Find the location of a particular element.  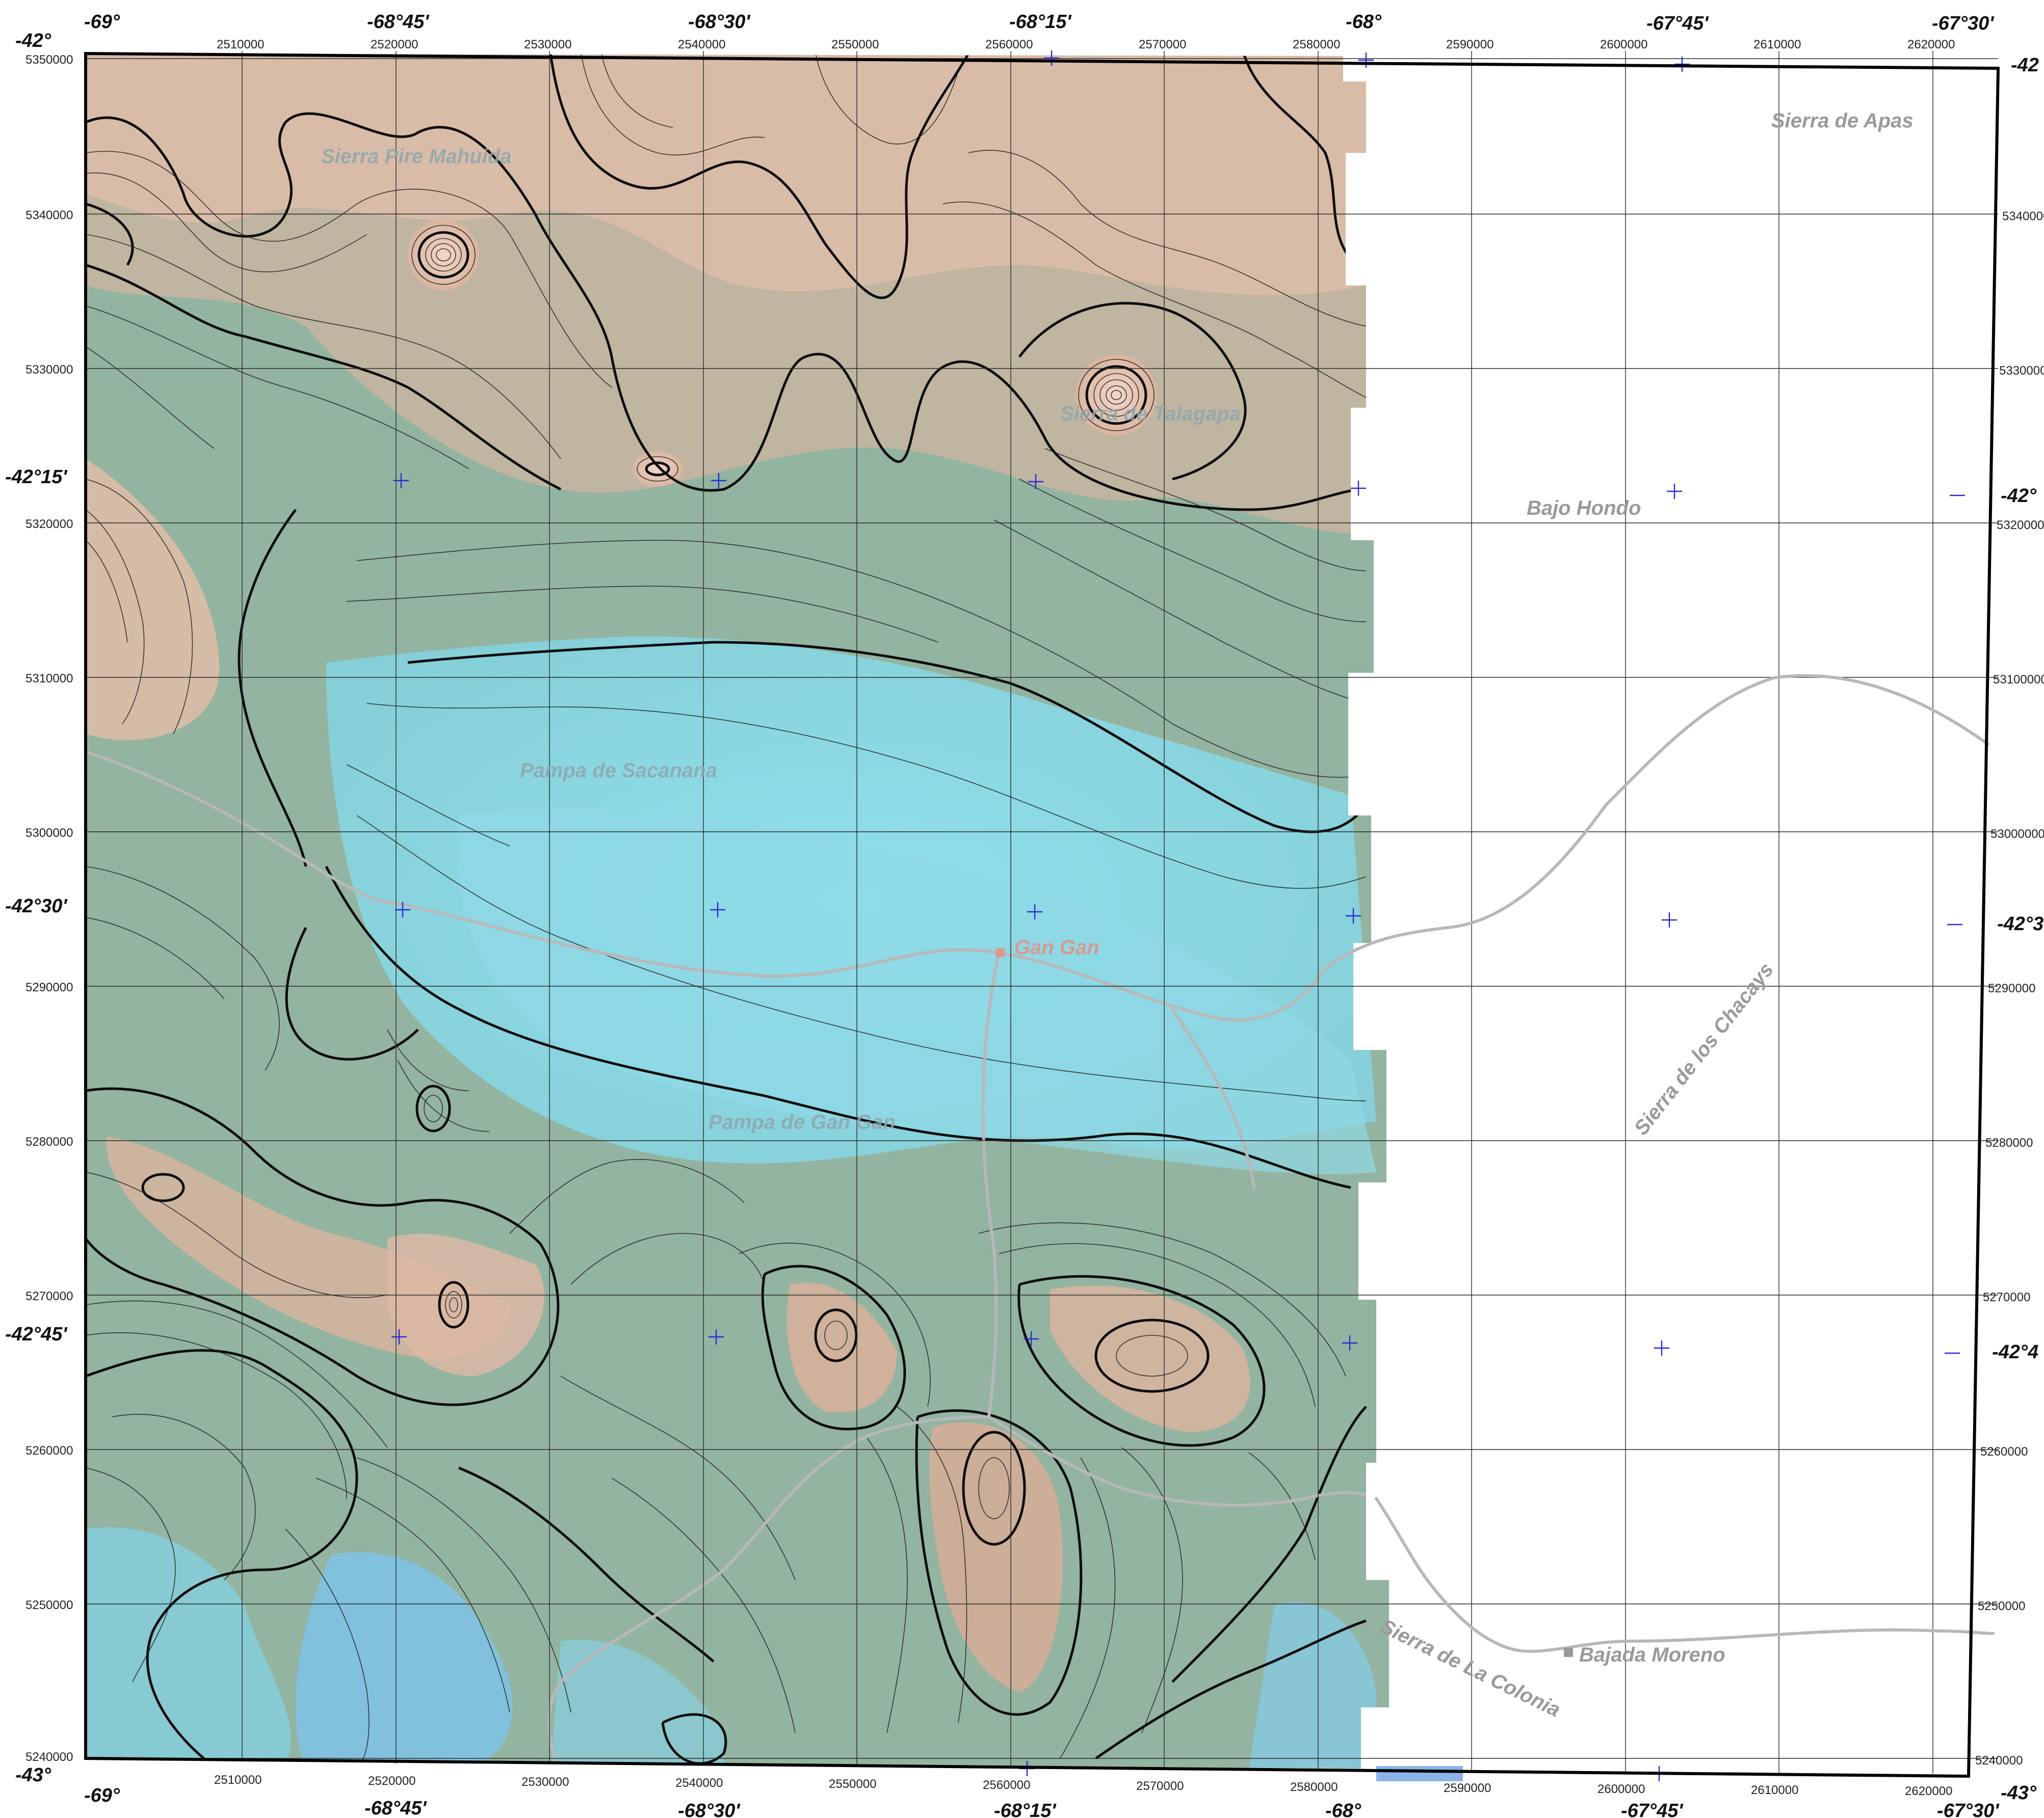

utm-y-right-4: 53000000 is located at coordinates (2017, 834).